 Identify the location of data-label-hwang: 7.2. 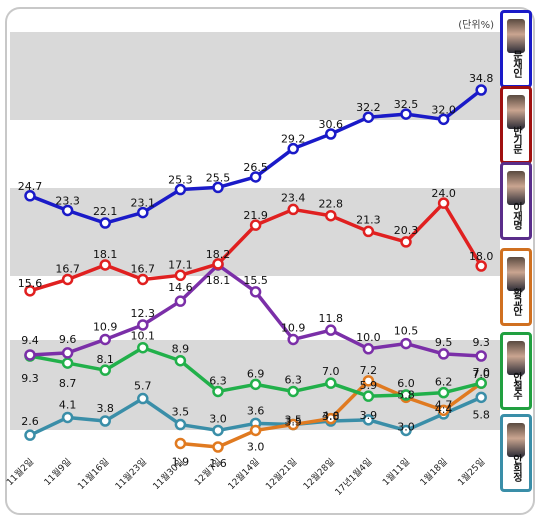
(369, 370).